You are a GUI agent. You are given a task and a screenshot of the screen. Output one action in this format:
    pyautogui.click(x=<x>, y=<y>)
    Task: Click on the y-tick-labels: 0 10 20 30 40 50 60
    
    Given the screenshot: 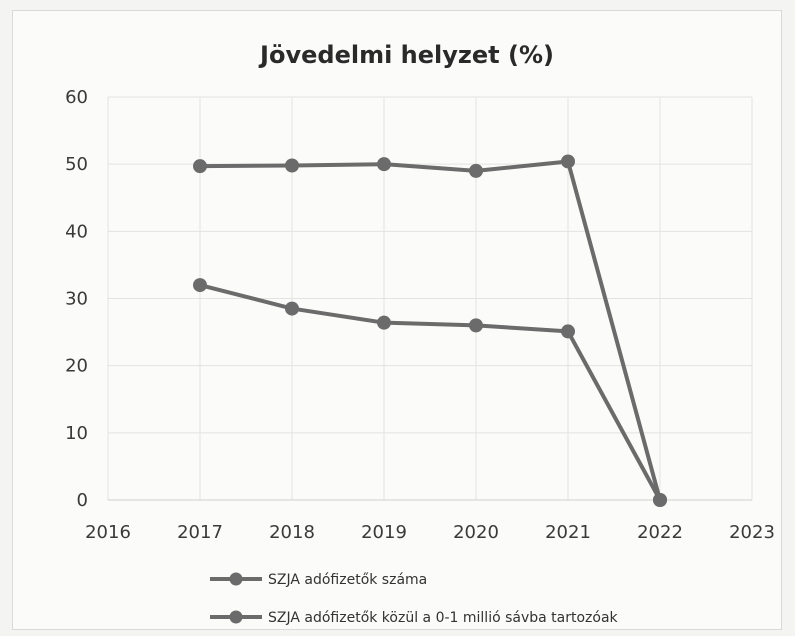 What is the action you would take?
    pyautogui.click(x=76, y=299)
    